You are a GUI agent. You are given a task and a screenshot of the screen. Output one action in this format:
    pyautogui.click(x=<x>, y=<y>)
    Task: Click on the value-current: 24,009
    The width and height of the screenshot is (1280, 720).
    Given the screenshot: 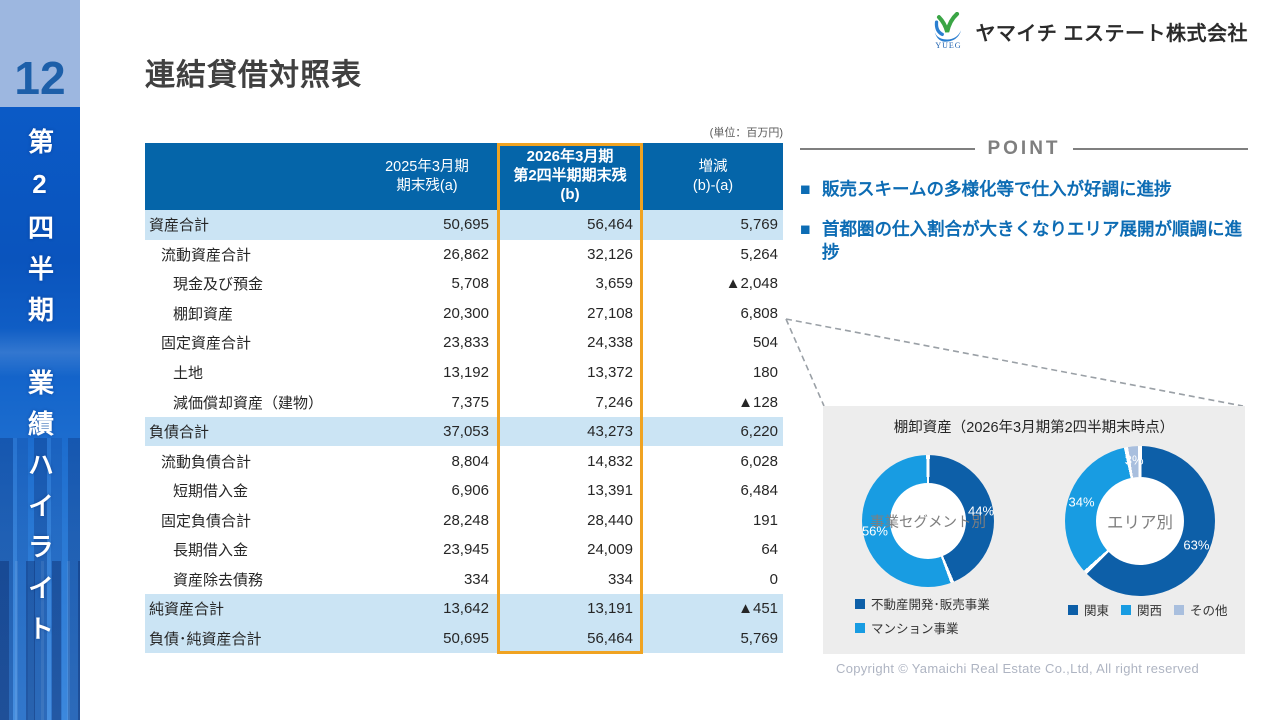 What is the action you would take?
    pyautogui.click(x=610, y=550)
    